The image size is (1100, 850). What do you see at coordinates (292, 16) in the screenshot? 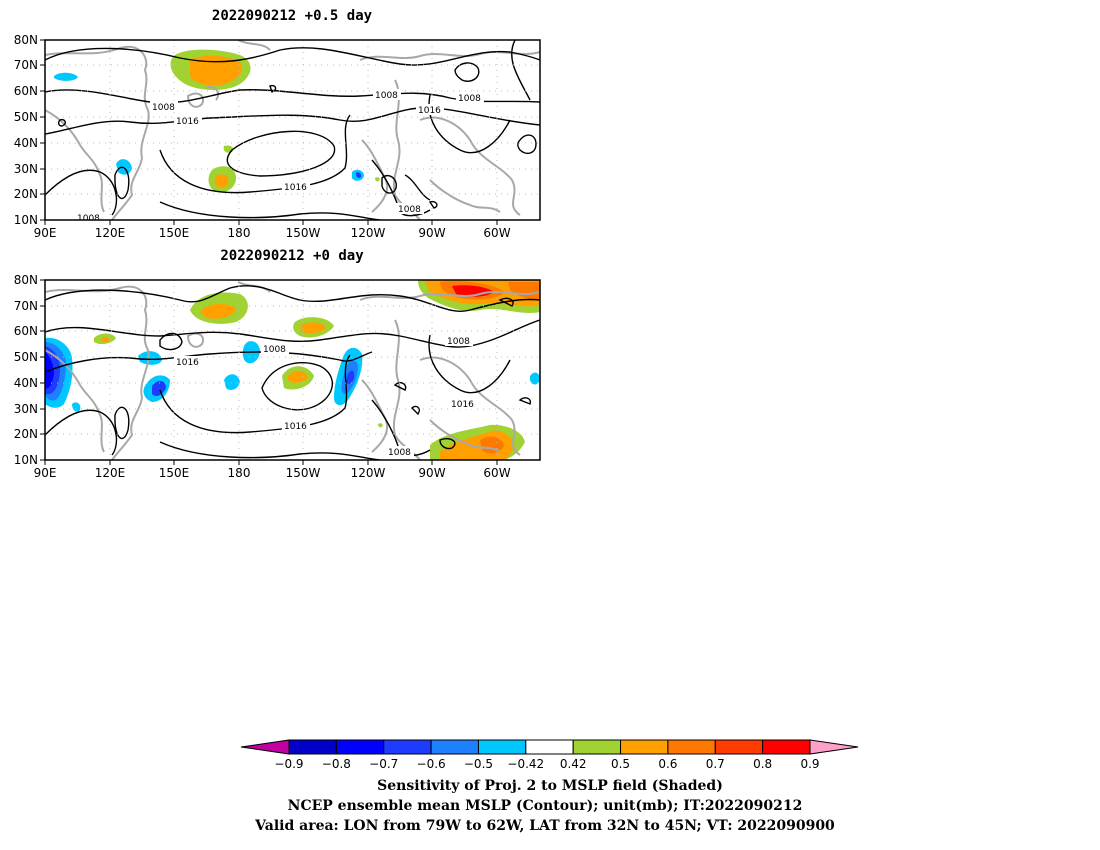
I see `panel-title: 2022090212 +0.5 day` at bounding box center [292, 16].